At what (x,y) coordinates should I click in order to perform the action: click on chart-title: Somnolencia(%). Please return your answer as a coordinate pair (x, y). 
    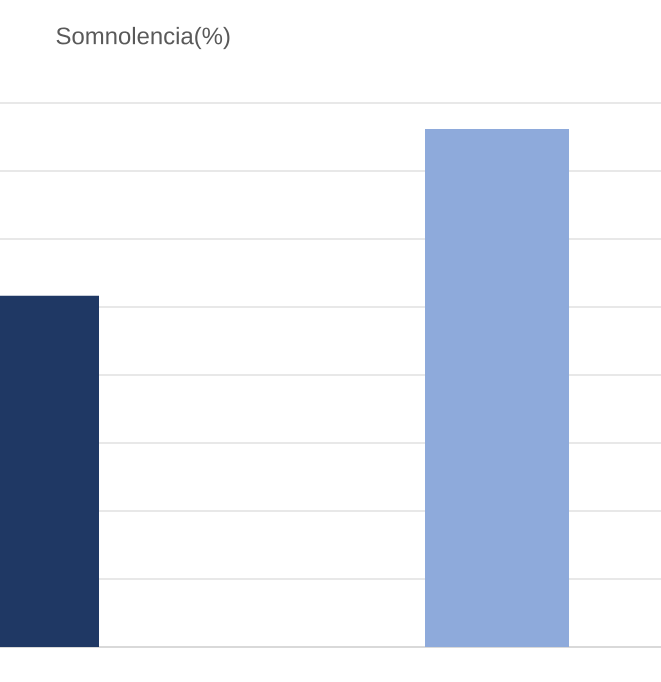
    Looking at the image, I should click on (143, 38).